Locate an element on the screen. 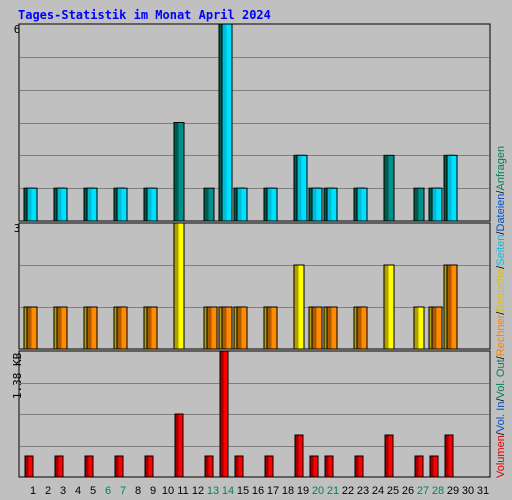 This screenshot has width=512, height=500. legend-entry: Volumen is located at coordinates (501, 456).